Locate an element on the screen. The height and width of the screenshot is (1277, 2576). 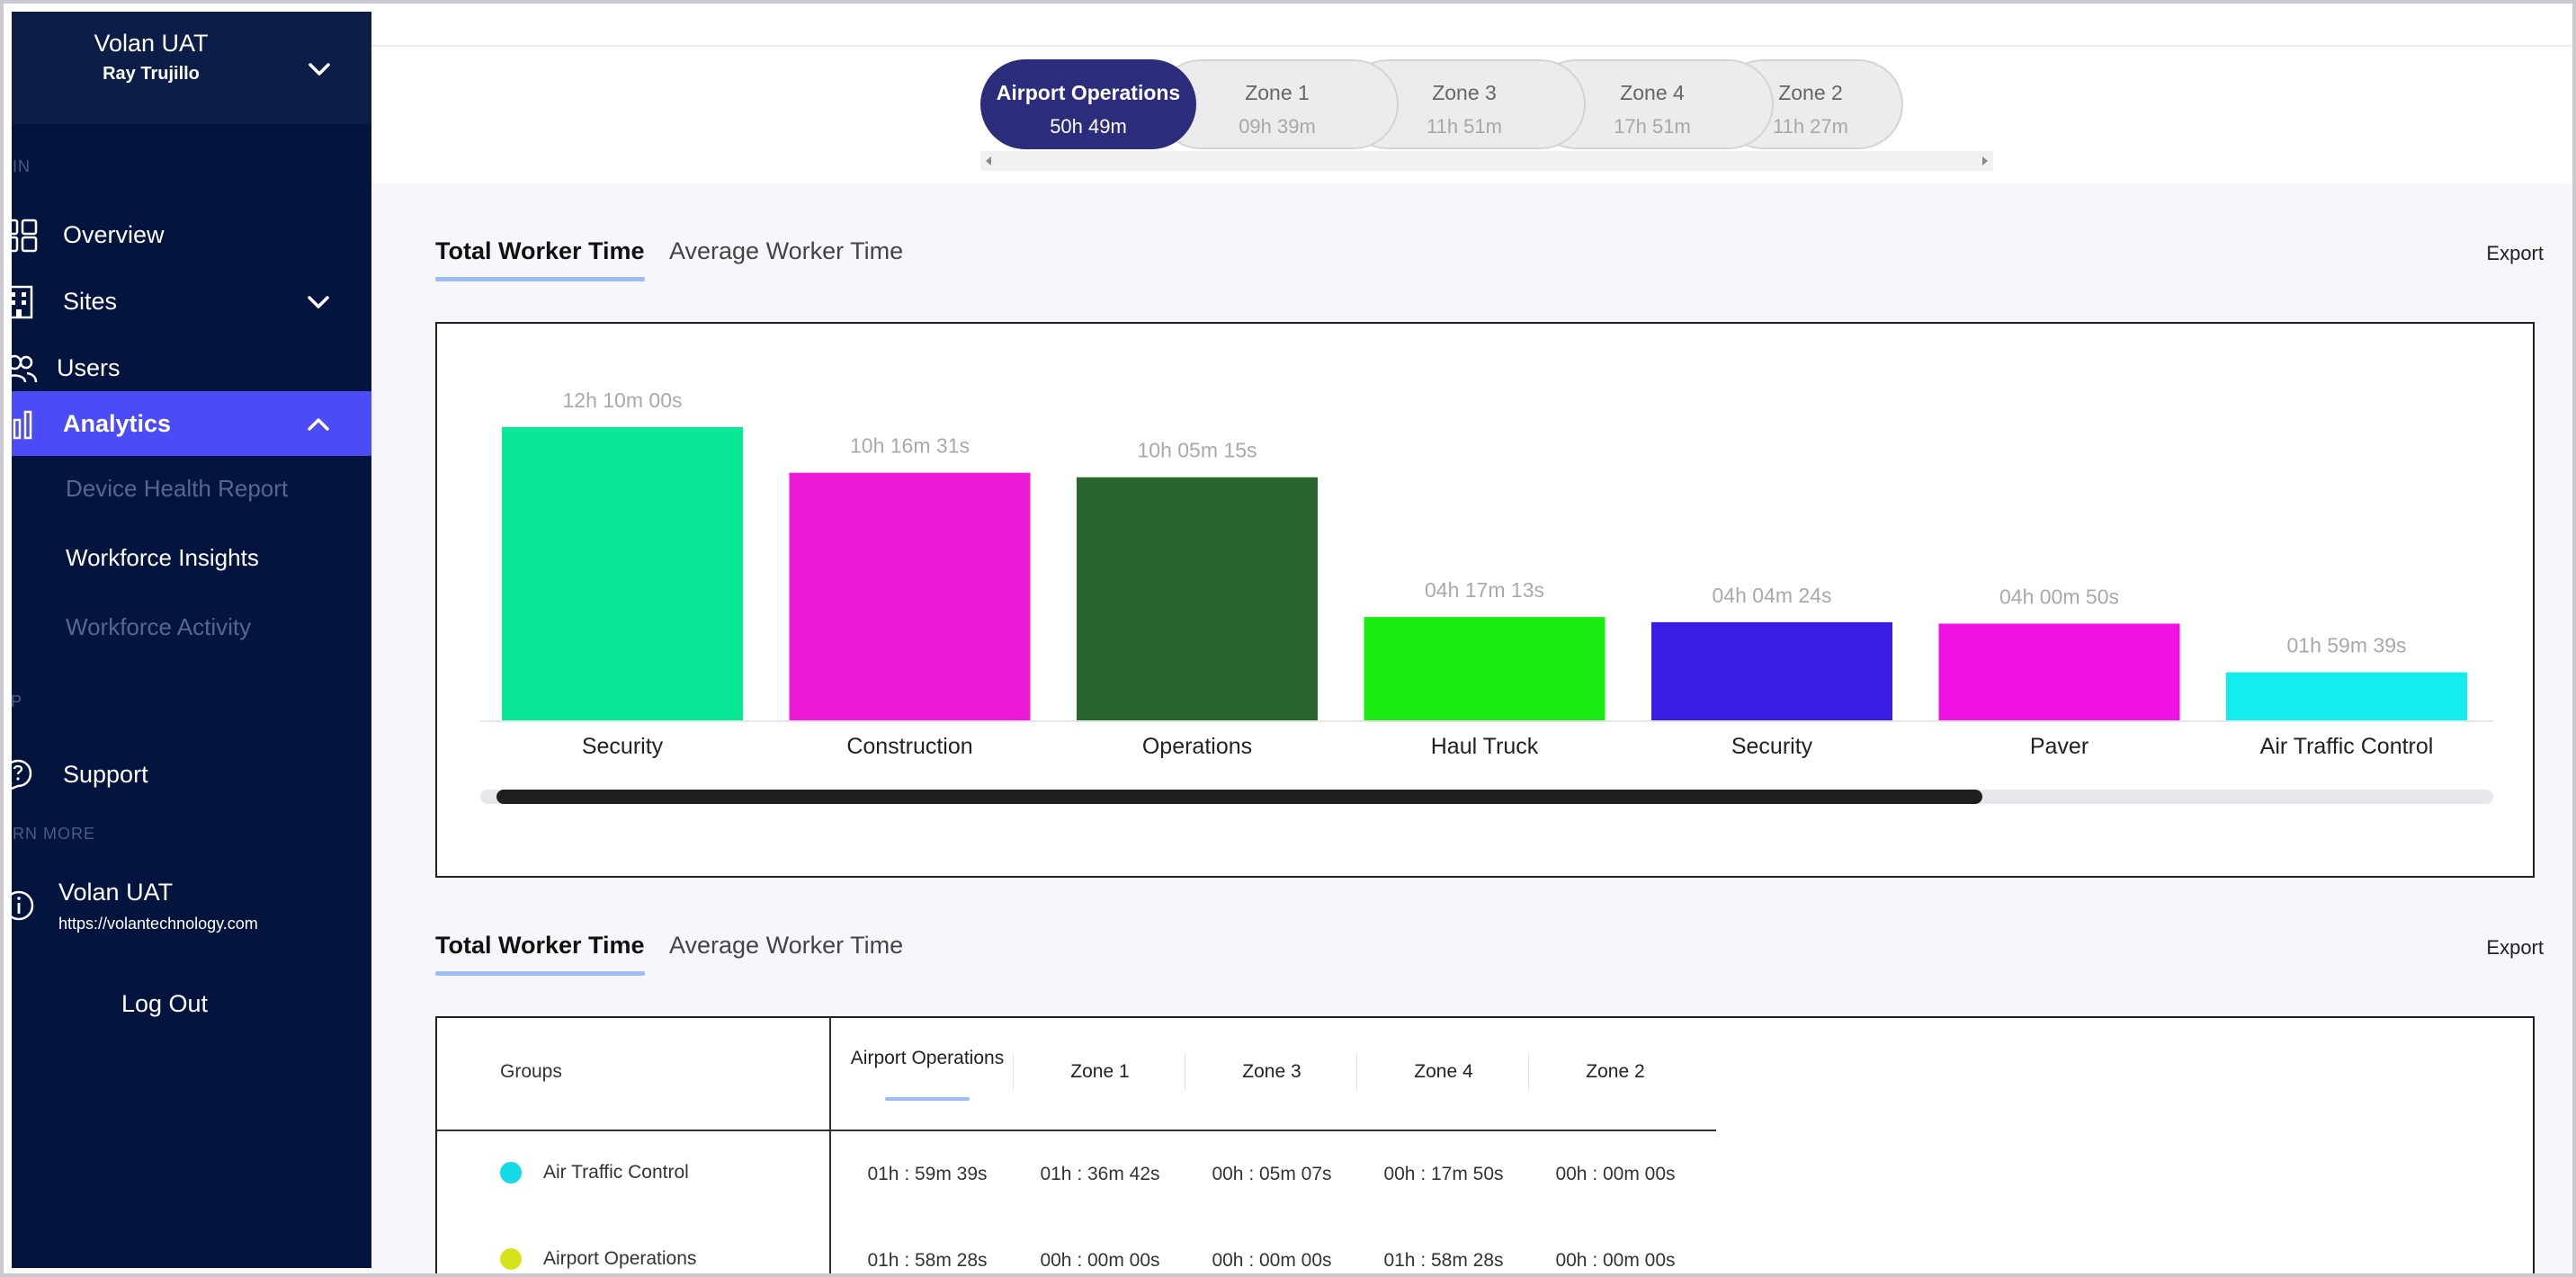
zone-time: 09h 39m is located at coordinates (1277, 126).